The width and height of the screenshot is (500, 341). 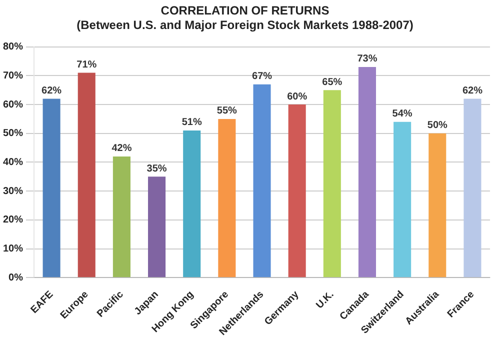 I want to click on data-label: 60%, so click(x=297, y=96).